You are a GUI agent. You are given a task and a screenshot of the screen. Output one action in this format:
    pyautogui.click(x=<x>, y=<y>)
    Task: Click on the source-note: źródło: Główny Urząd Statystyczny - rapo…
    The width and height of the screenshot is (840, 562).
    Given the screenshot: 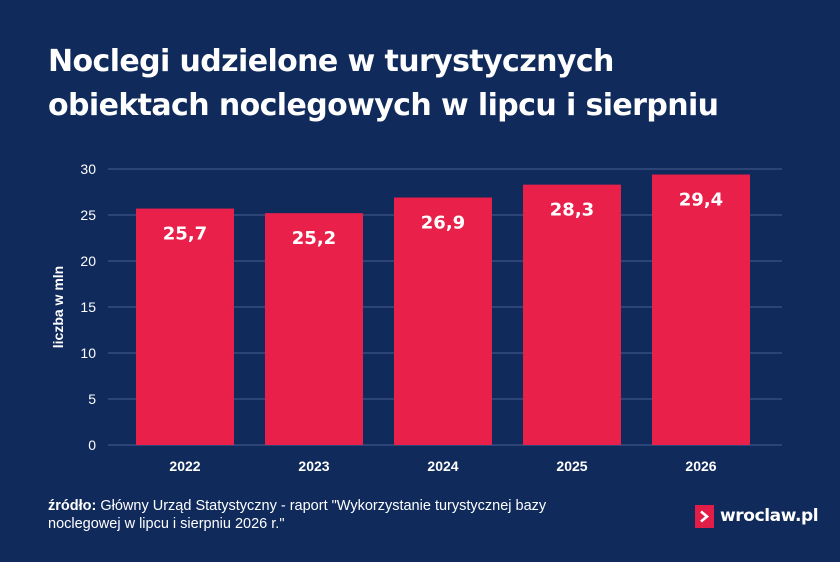 What is the action you would take?
    pyautogui.click(x=328, y=515)
    